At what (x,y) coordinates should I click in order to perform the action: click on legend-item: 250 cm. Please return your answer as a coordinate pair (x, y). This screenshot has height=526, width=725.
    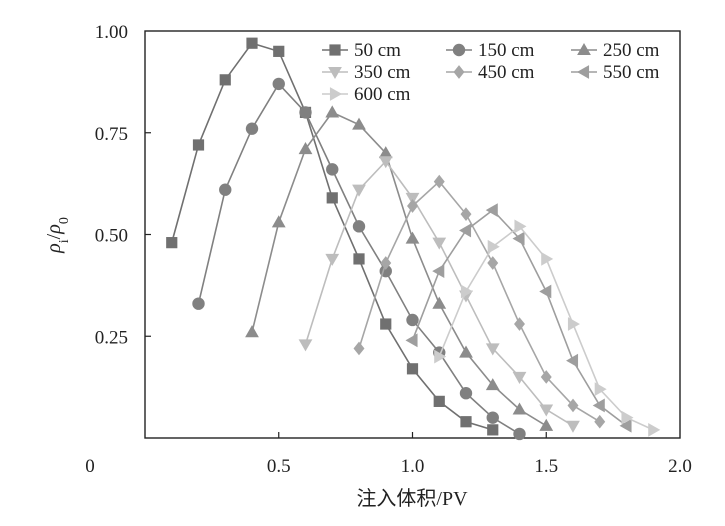
    Looking at the image, I should click on (615, 50).